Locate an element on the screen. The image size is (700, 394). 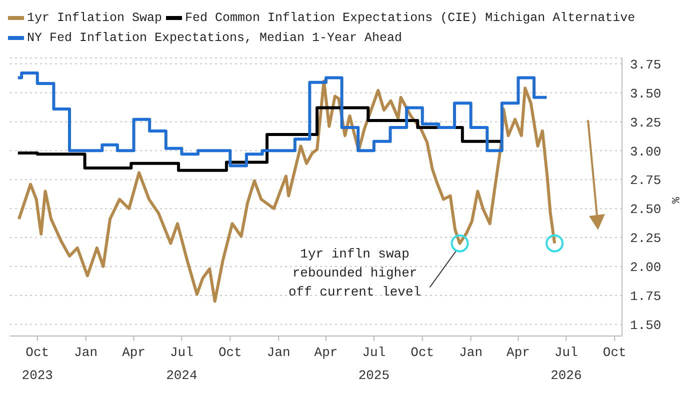
y-tick-label: 2.00 is located at coordinates (646, 268).